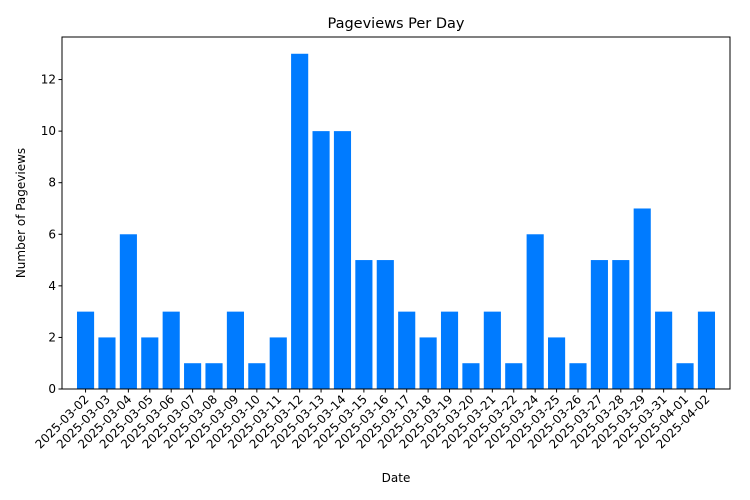 This screenshot has width=750, height=500. What do you see at coordinates (52, 389) in the screenshot?
I see `y-tick-label: 0` at bounding box center [52, 389].